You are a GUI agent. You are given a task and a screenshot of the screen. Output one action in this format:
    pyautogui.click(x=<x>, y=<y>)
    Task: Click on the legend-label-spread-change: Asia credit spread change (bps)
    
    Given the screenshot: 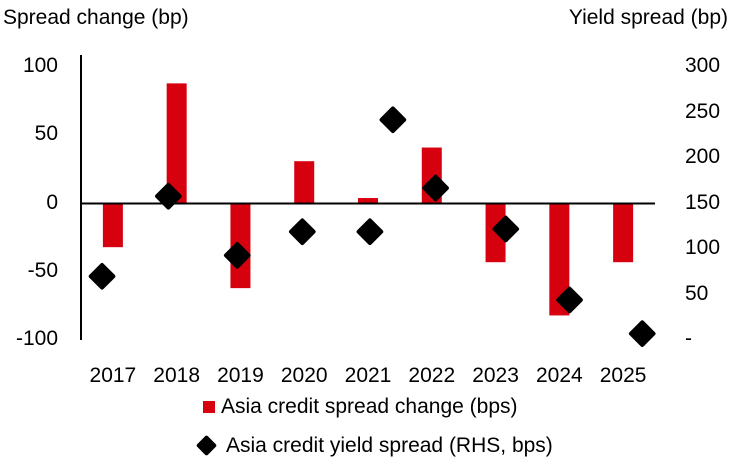 What is the action you would take?
    pyautogui.click(x=369, y=406)
    